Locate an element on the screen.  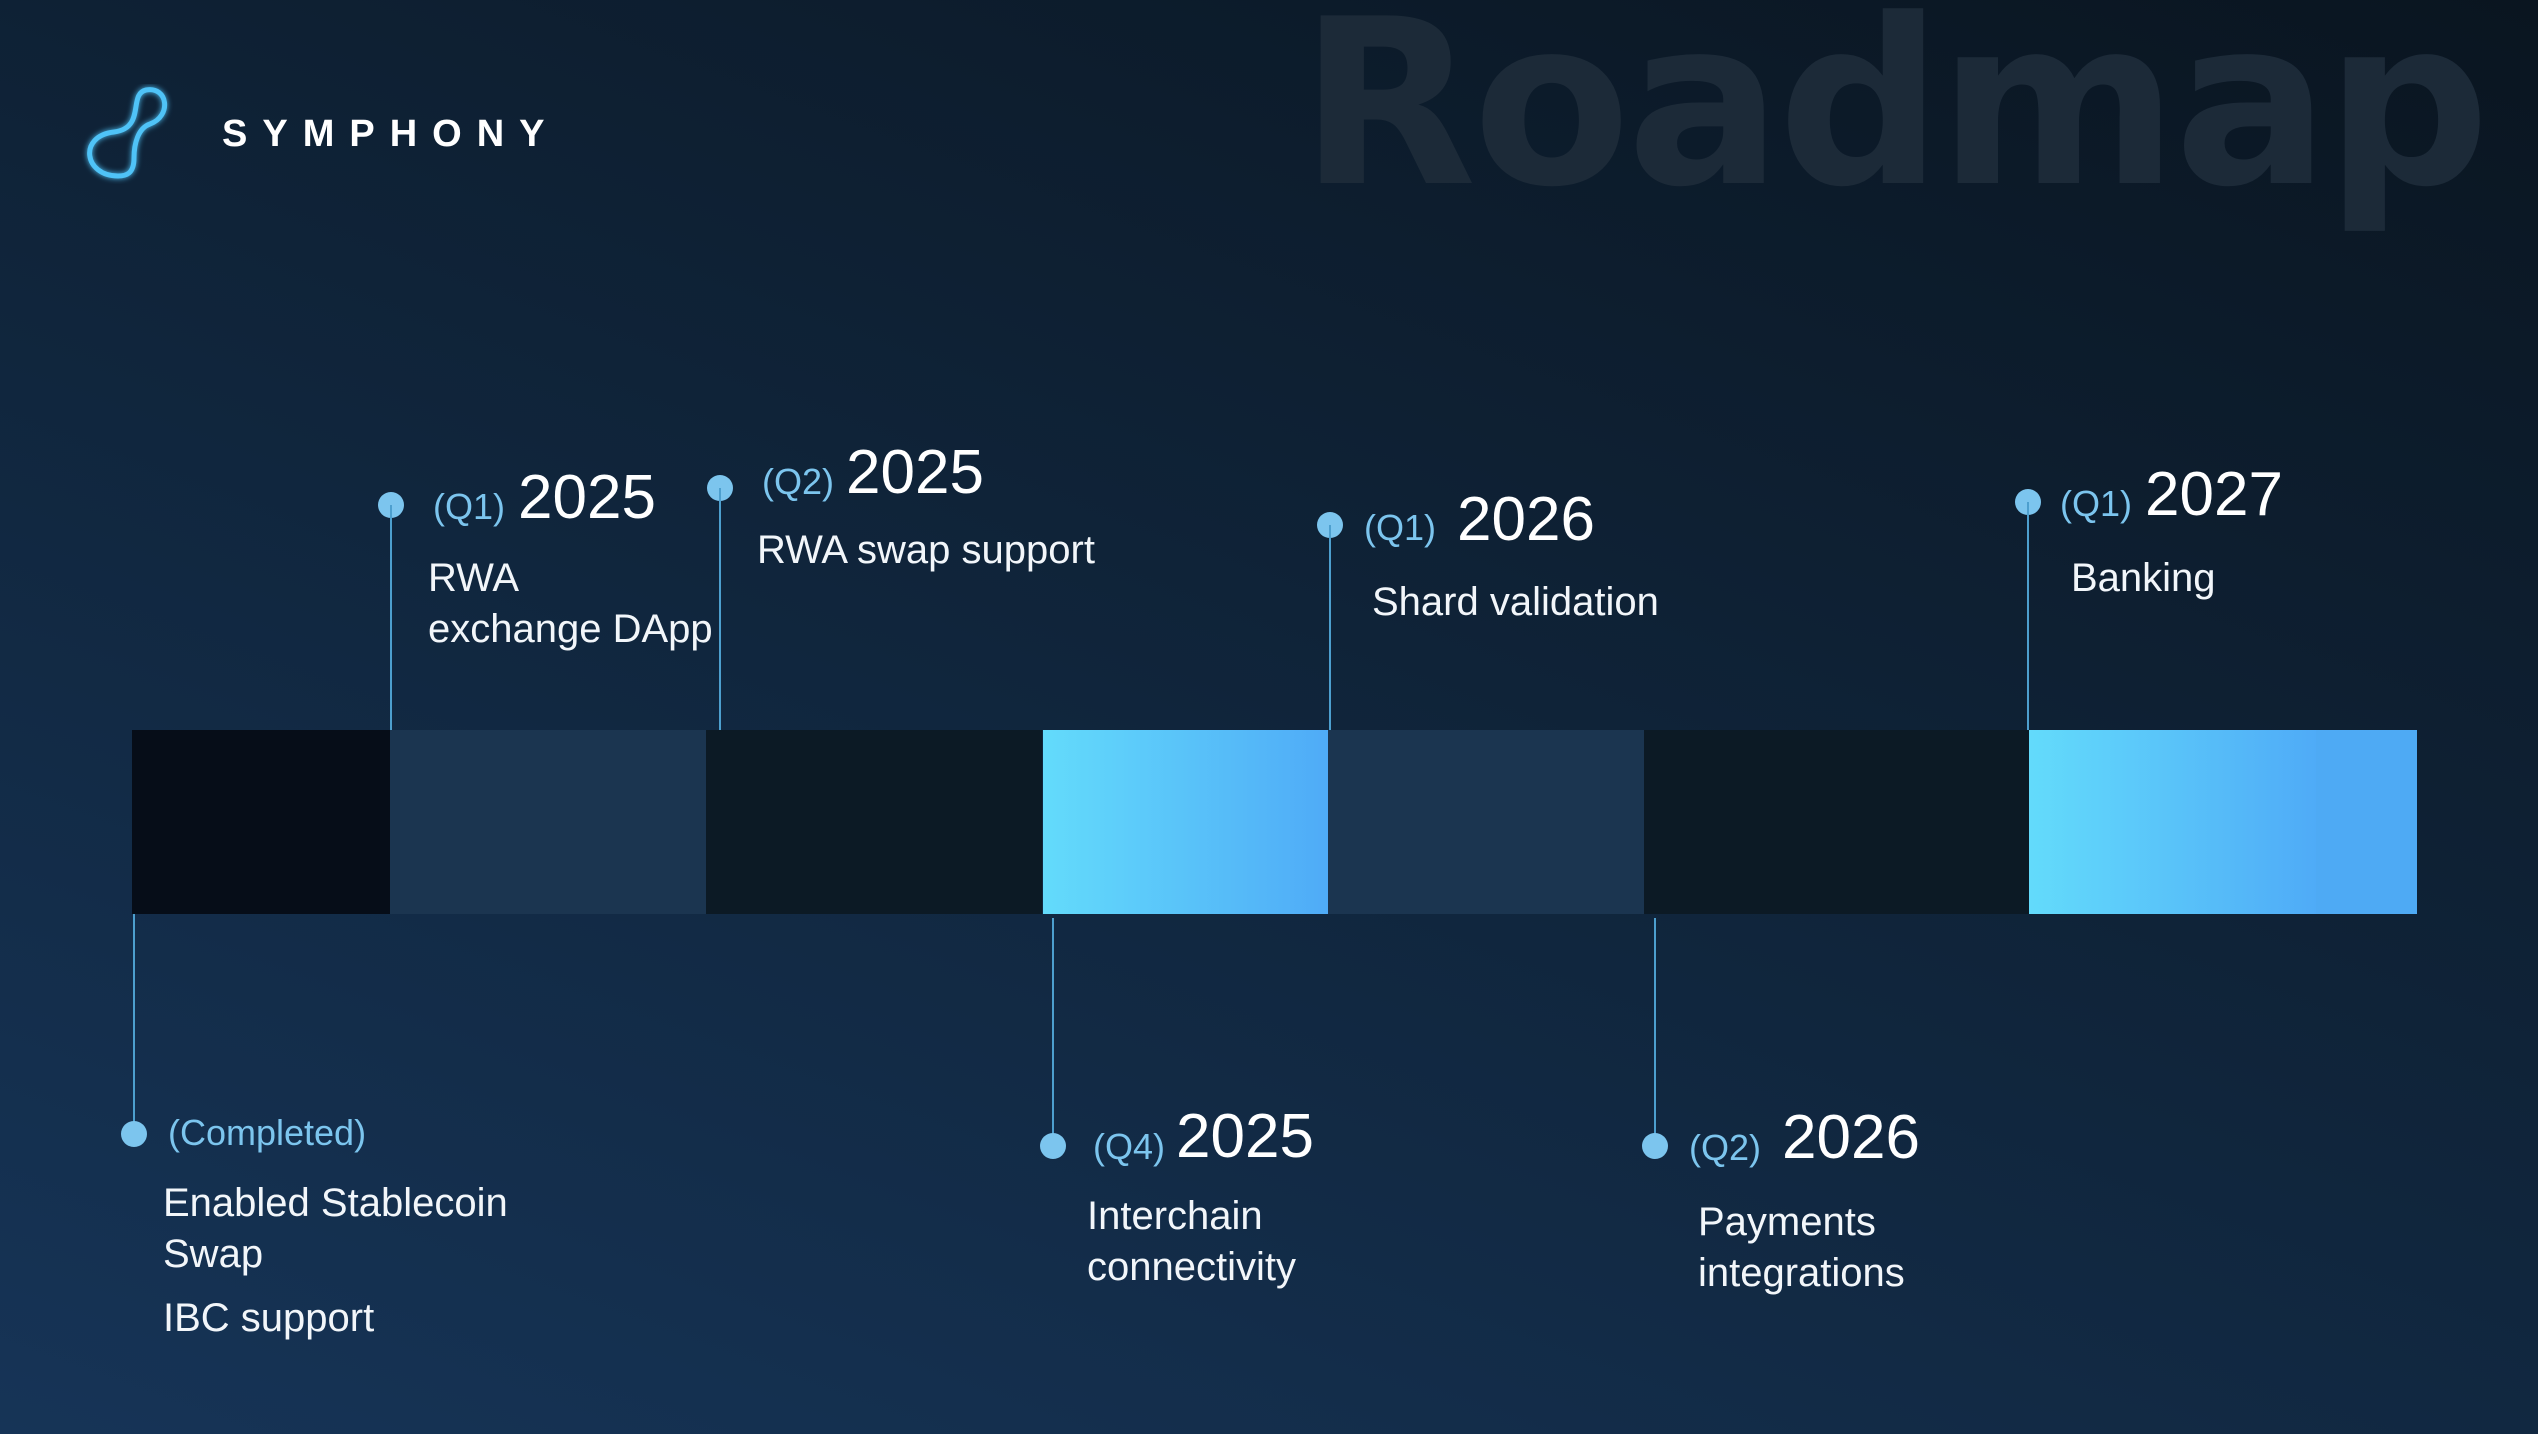
description-line: Shard validation is located at coordinates (1515, 602).